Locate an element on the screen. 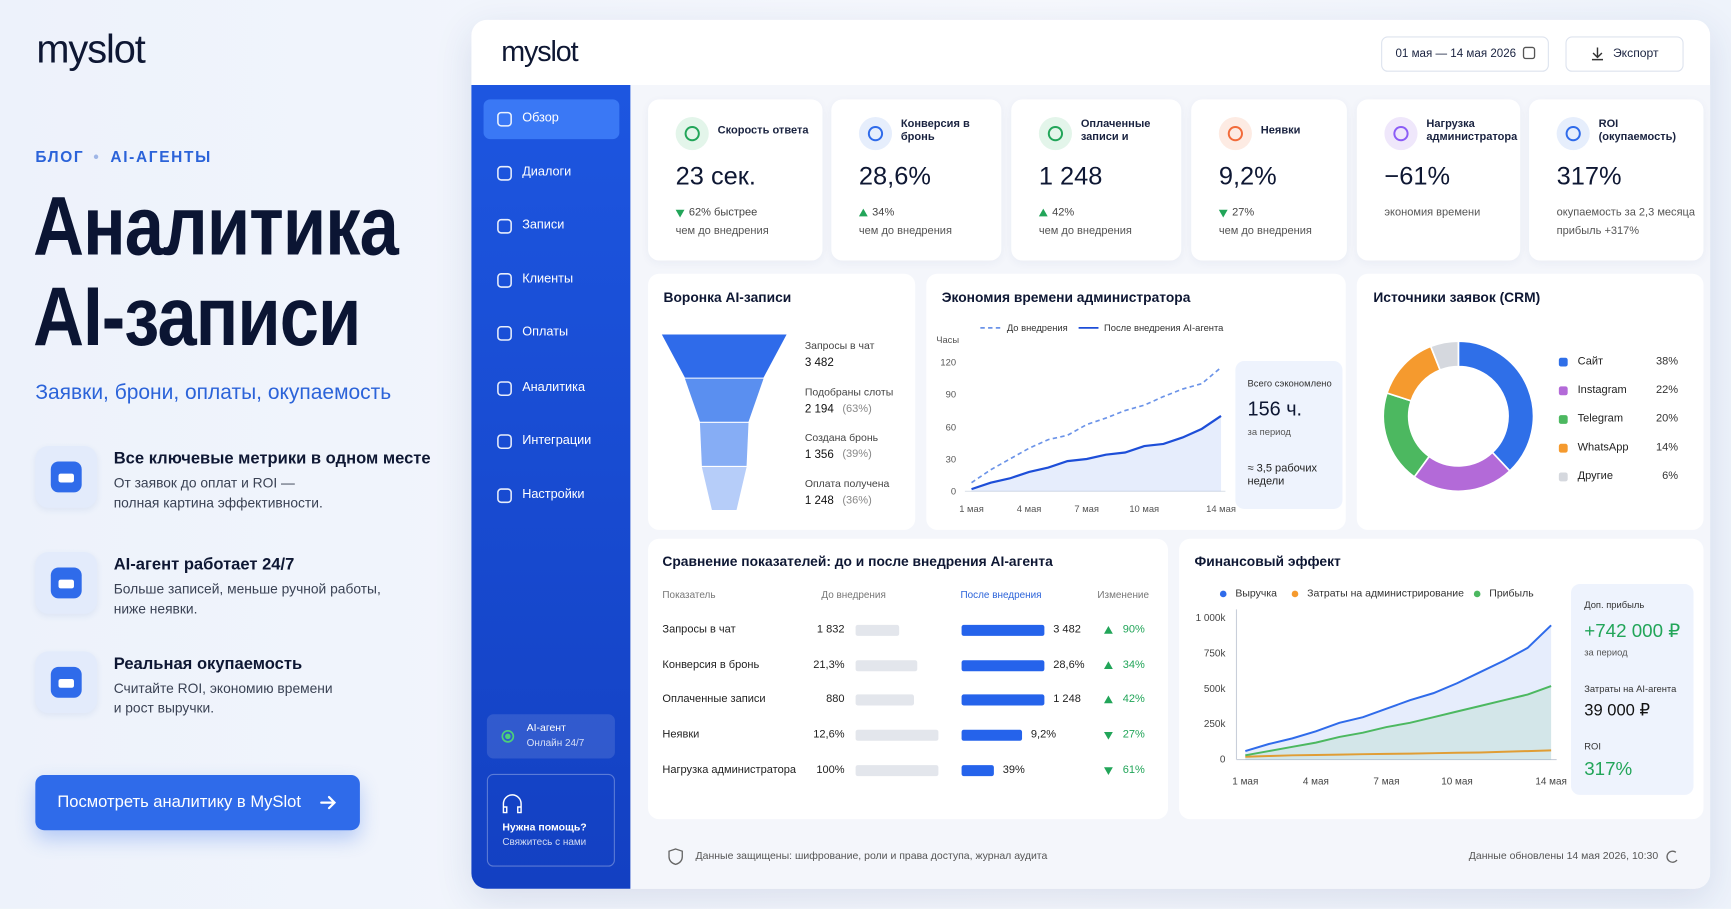  before-label: 100% is located at coordinates (830, 770).